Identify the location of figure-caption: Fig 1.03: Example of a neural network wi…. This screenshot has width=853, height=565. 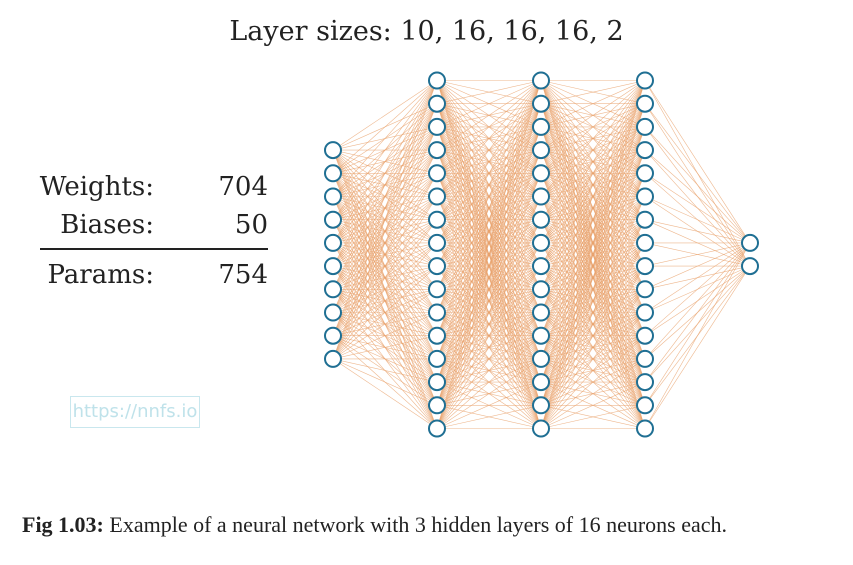
(432, 525).